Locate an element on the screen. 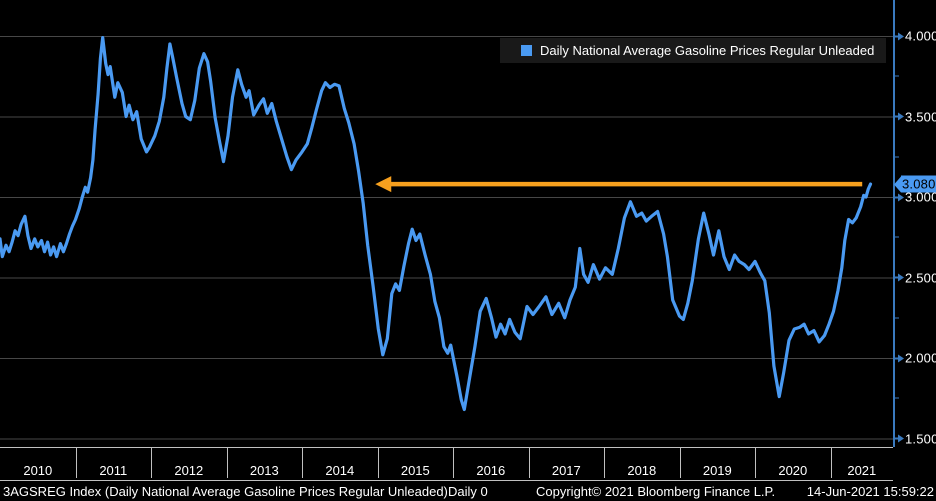 Image resolution: width=936 pixels, height=501 pixels. legend-series-swatch-icon is located at coordinates (526, 50).